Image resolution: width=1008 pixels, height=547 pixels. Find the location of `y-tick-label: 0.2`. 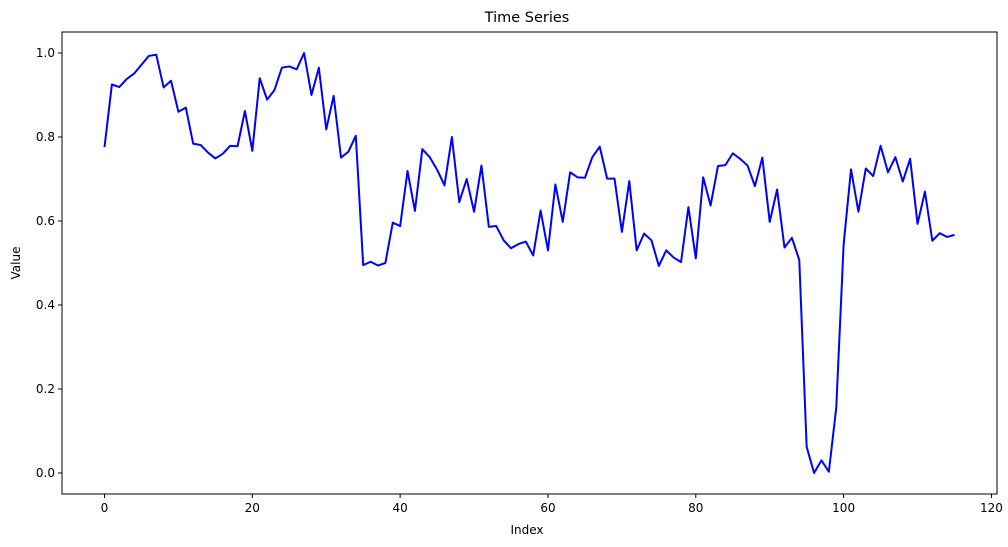

y-tick-label: 0.2 is located at coordinates (45, 389).